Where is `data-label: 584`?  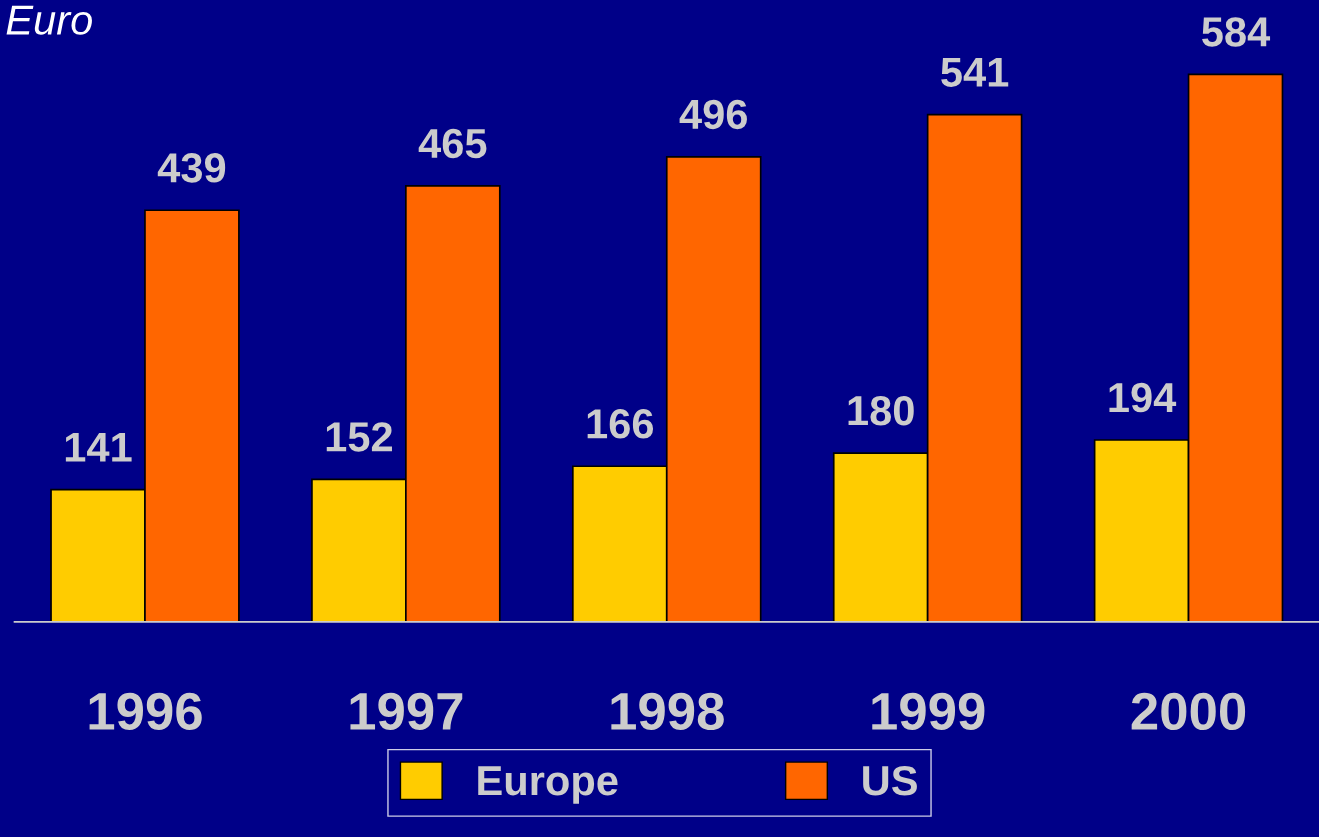 data-label: 584 is located at coordinates (1236, 32).